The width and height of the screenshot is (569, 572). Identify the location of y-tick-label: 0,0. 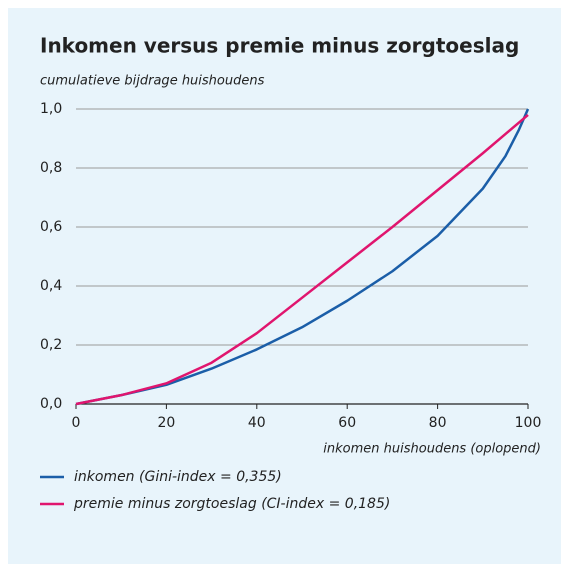
(51, 404).